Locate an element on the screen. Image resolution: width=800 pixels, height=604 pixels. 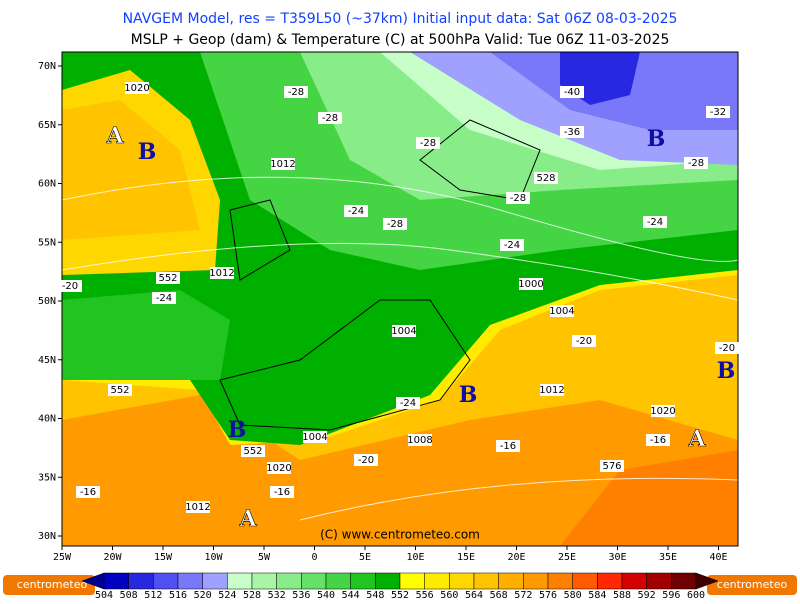
lat-label: 45N is located at coordinates (47, 360).